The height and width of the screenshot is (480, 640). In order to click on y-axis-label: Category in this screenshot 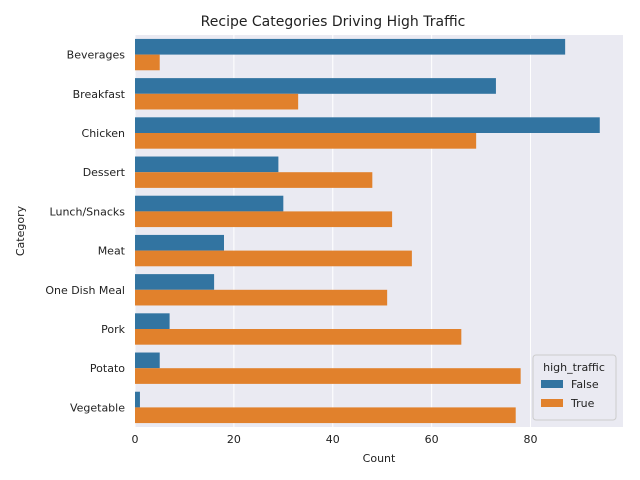, I will do `click(20, 230)`.